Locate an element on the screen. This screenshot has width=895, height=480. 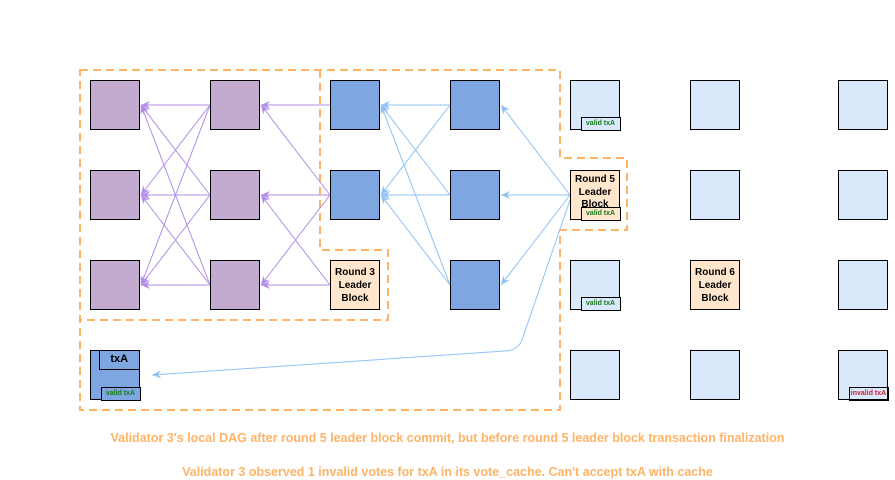
txA-title: txA is located at coordinates (119, 359).